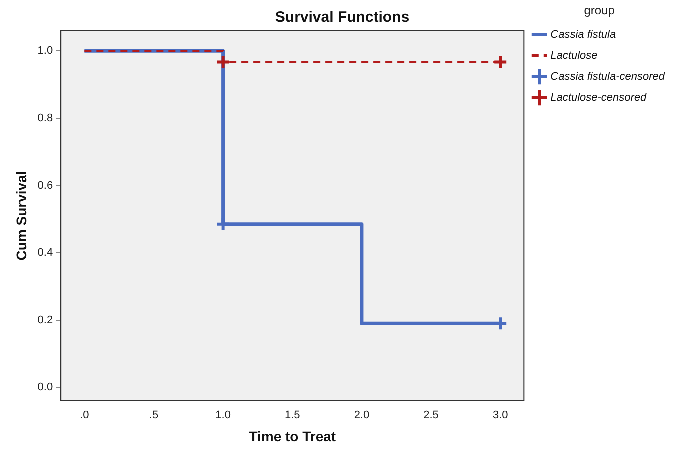 The image size is (680, 460). I want to click on x-tick-label: 1.0, so click(223, 416).